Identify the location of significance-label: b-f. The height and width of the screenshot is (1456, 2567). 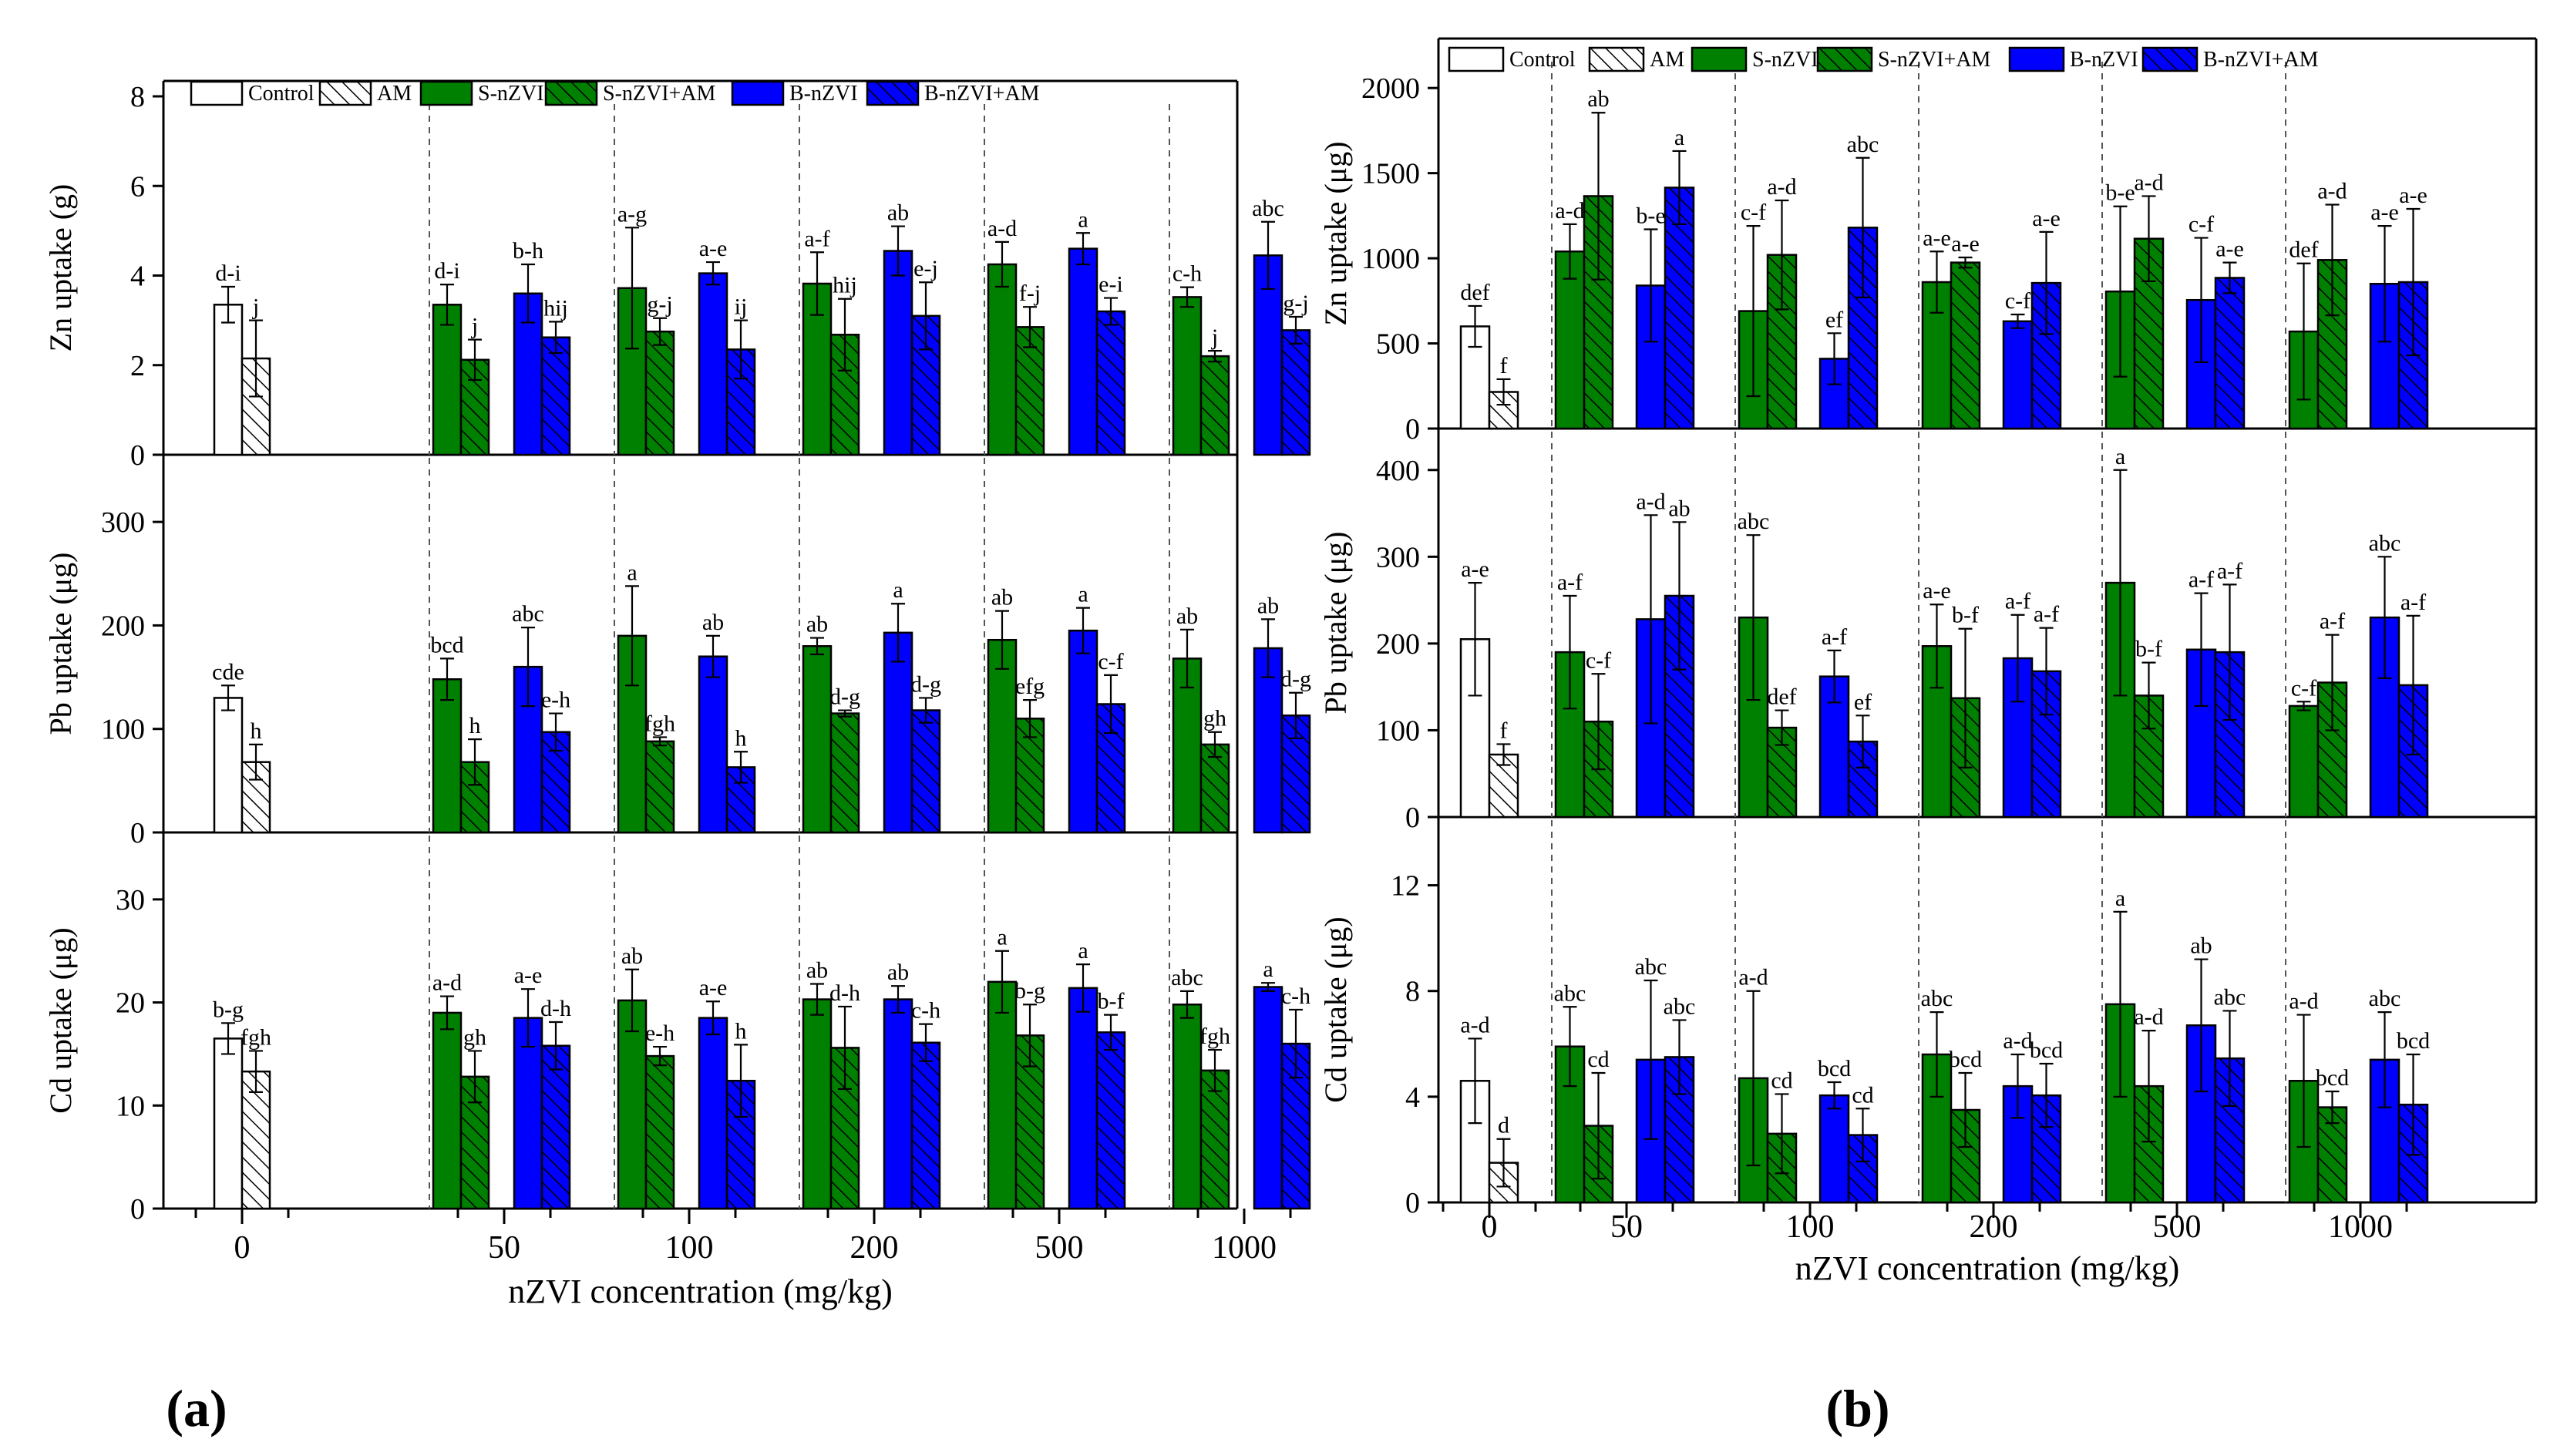
(1965, 615).